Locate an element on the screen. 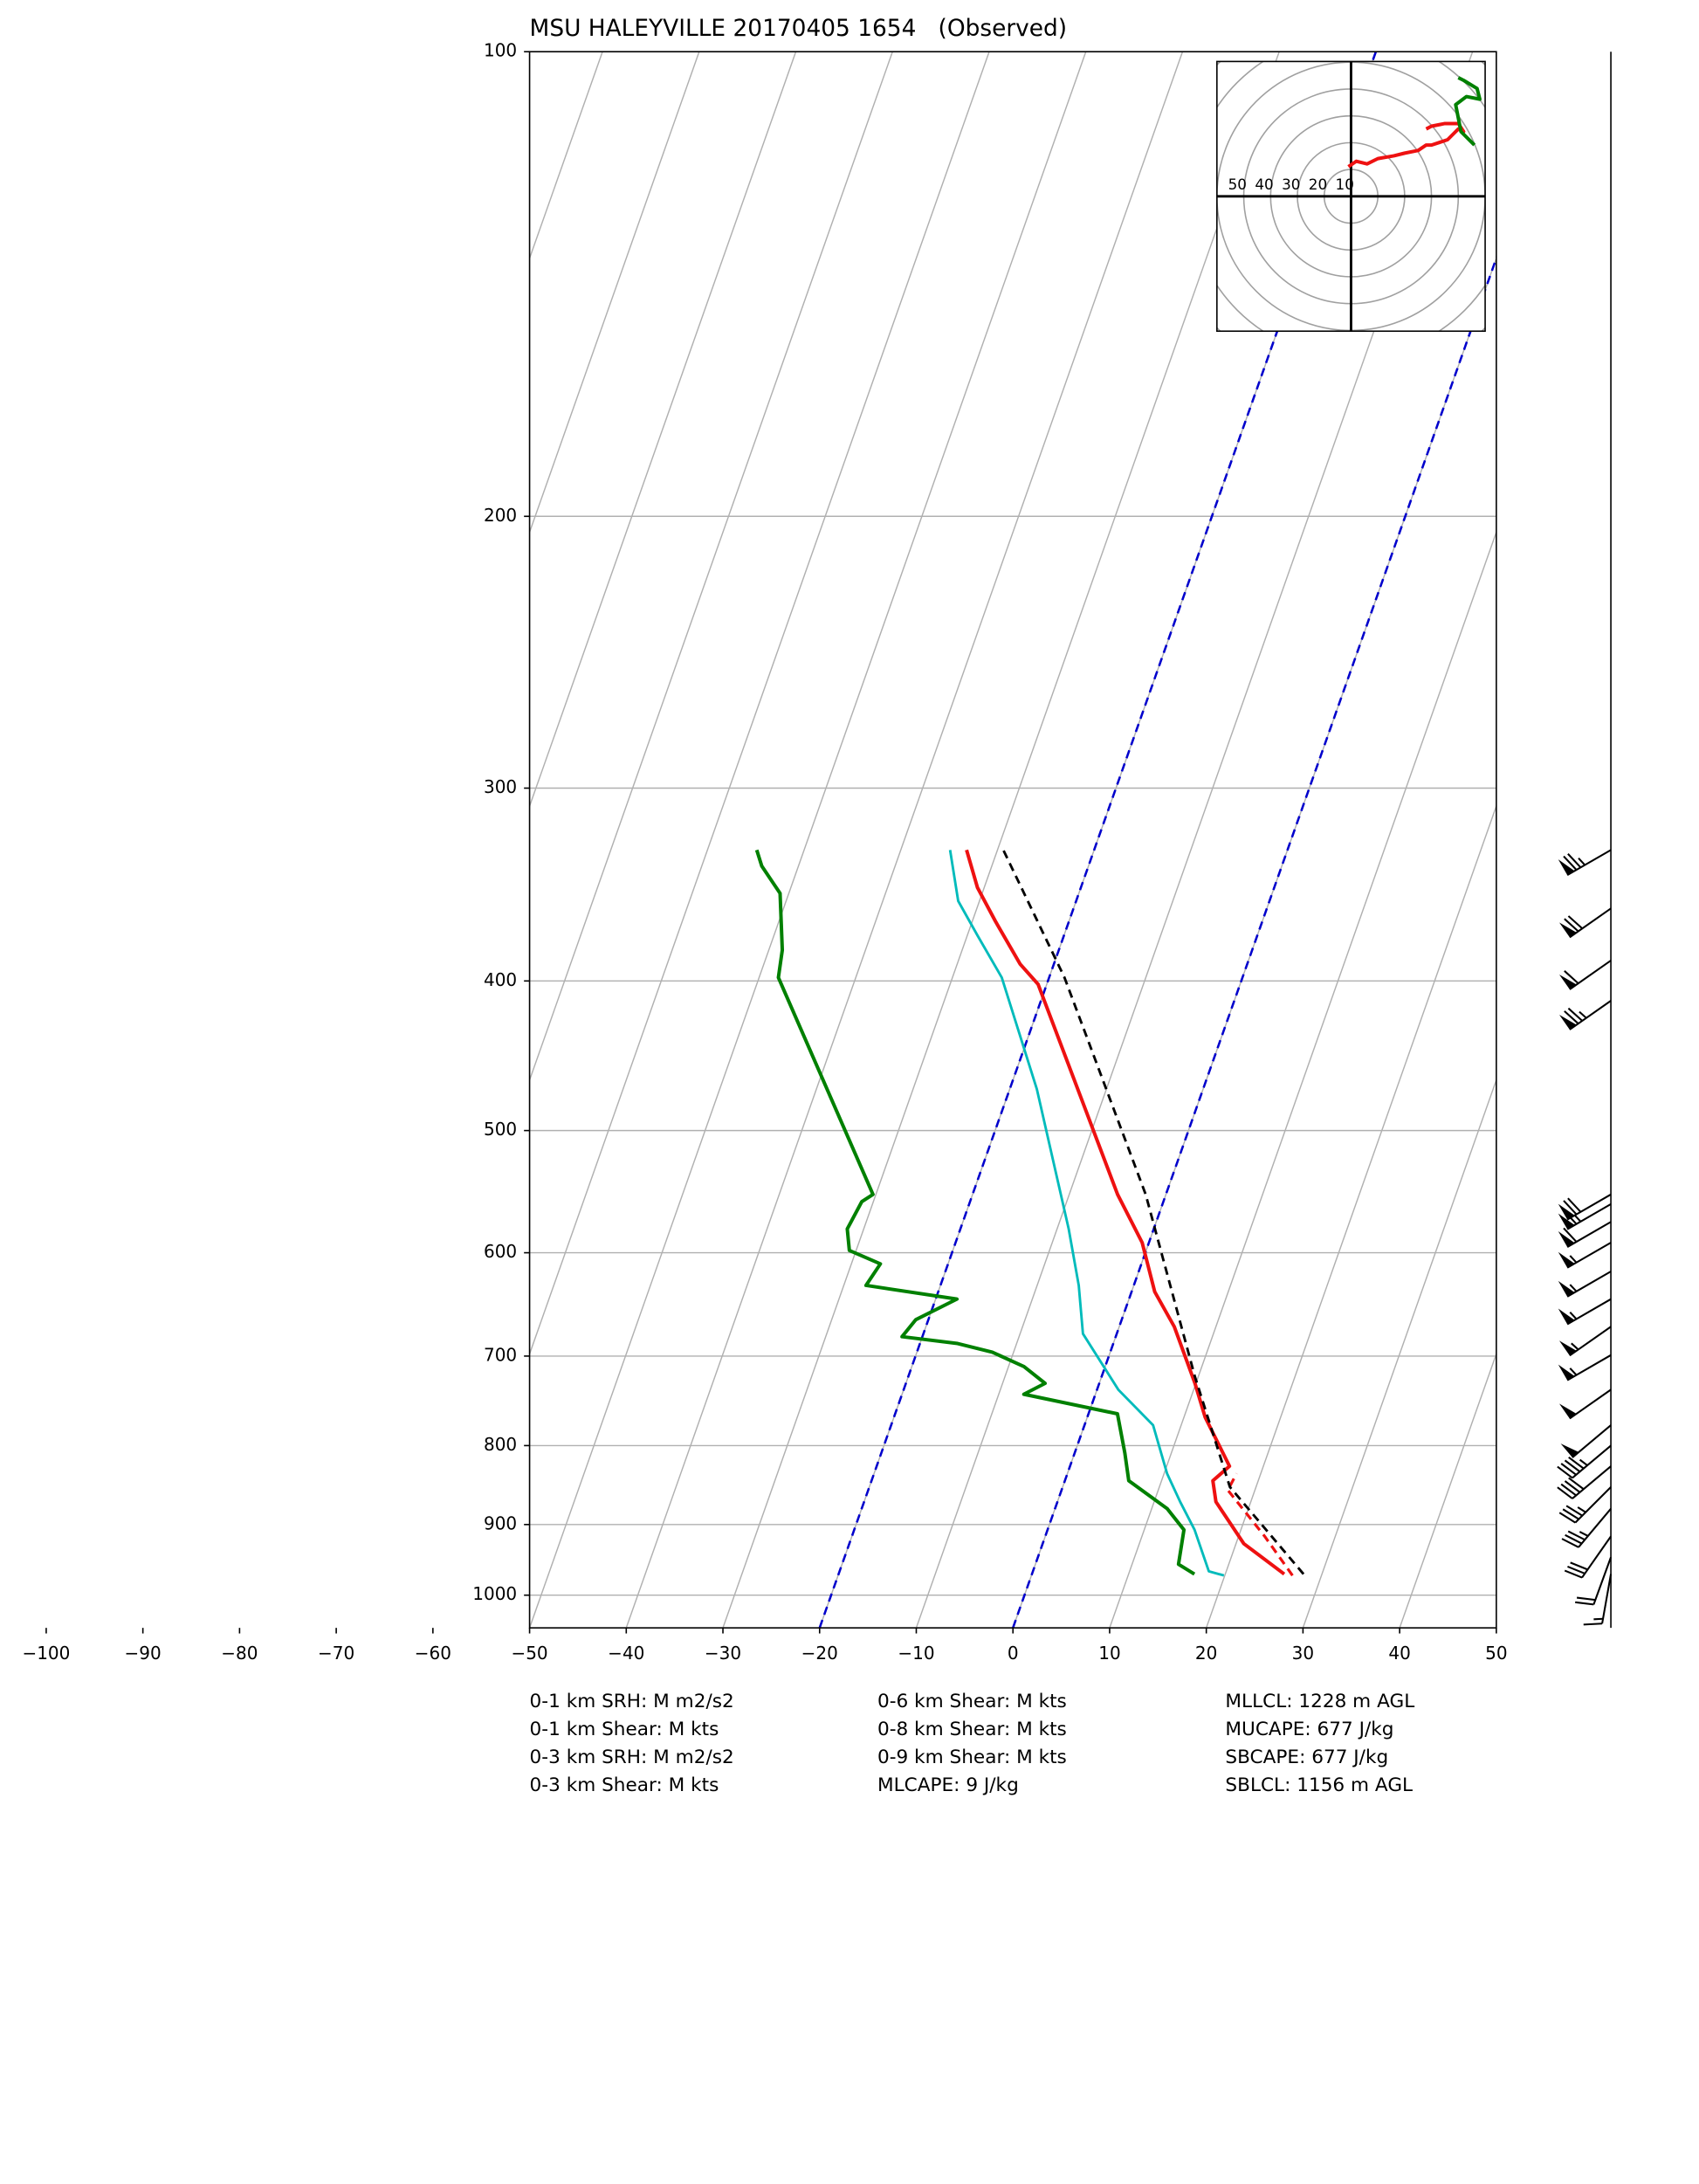 The height and width of the screenshot is (2184, 1699). stat-text: MUCAPE: 677 J/kg is located at coordinates (1309, 1729).